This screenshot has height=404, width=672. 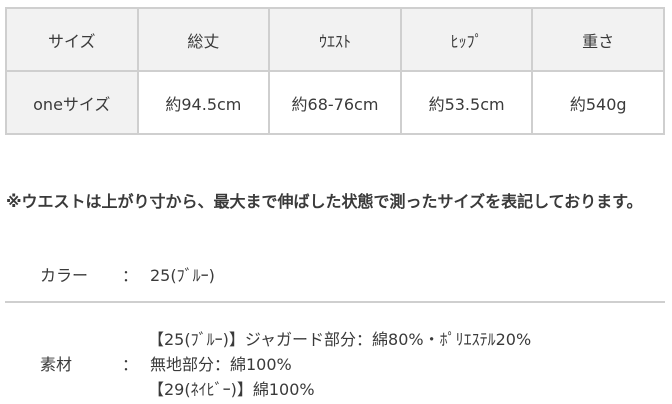 What do you see at coordinates (72, 102) in the screenshot?
I see `table-cell: oneサイズ` at bounding box center [72, 102].